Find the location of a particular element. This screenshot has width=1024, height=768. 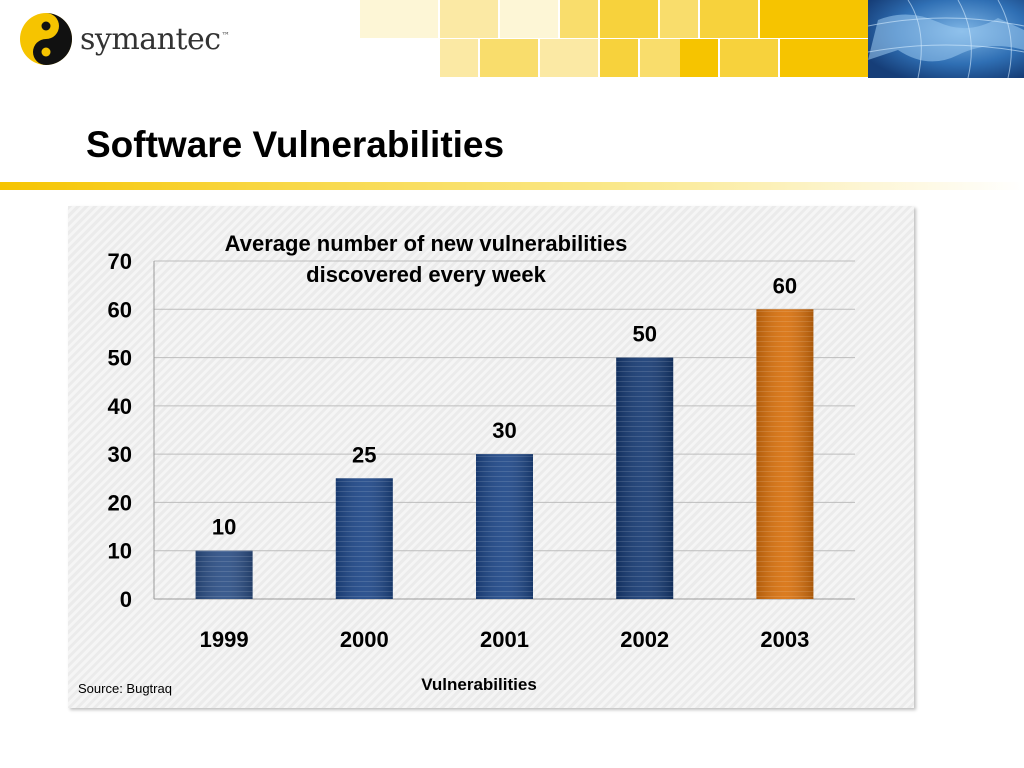

x-tick-label: 2003 is located at coordinates (784, 639).